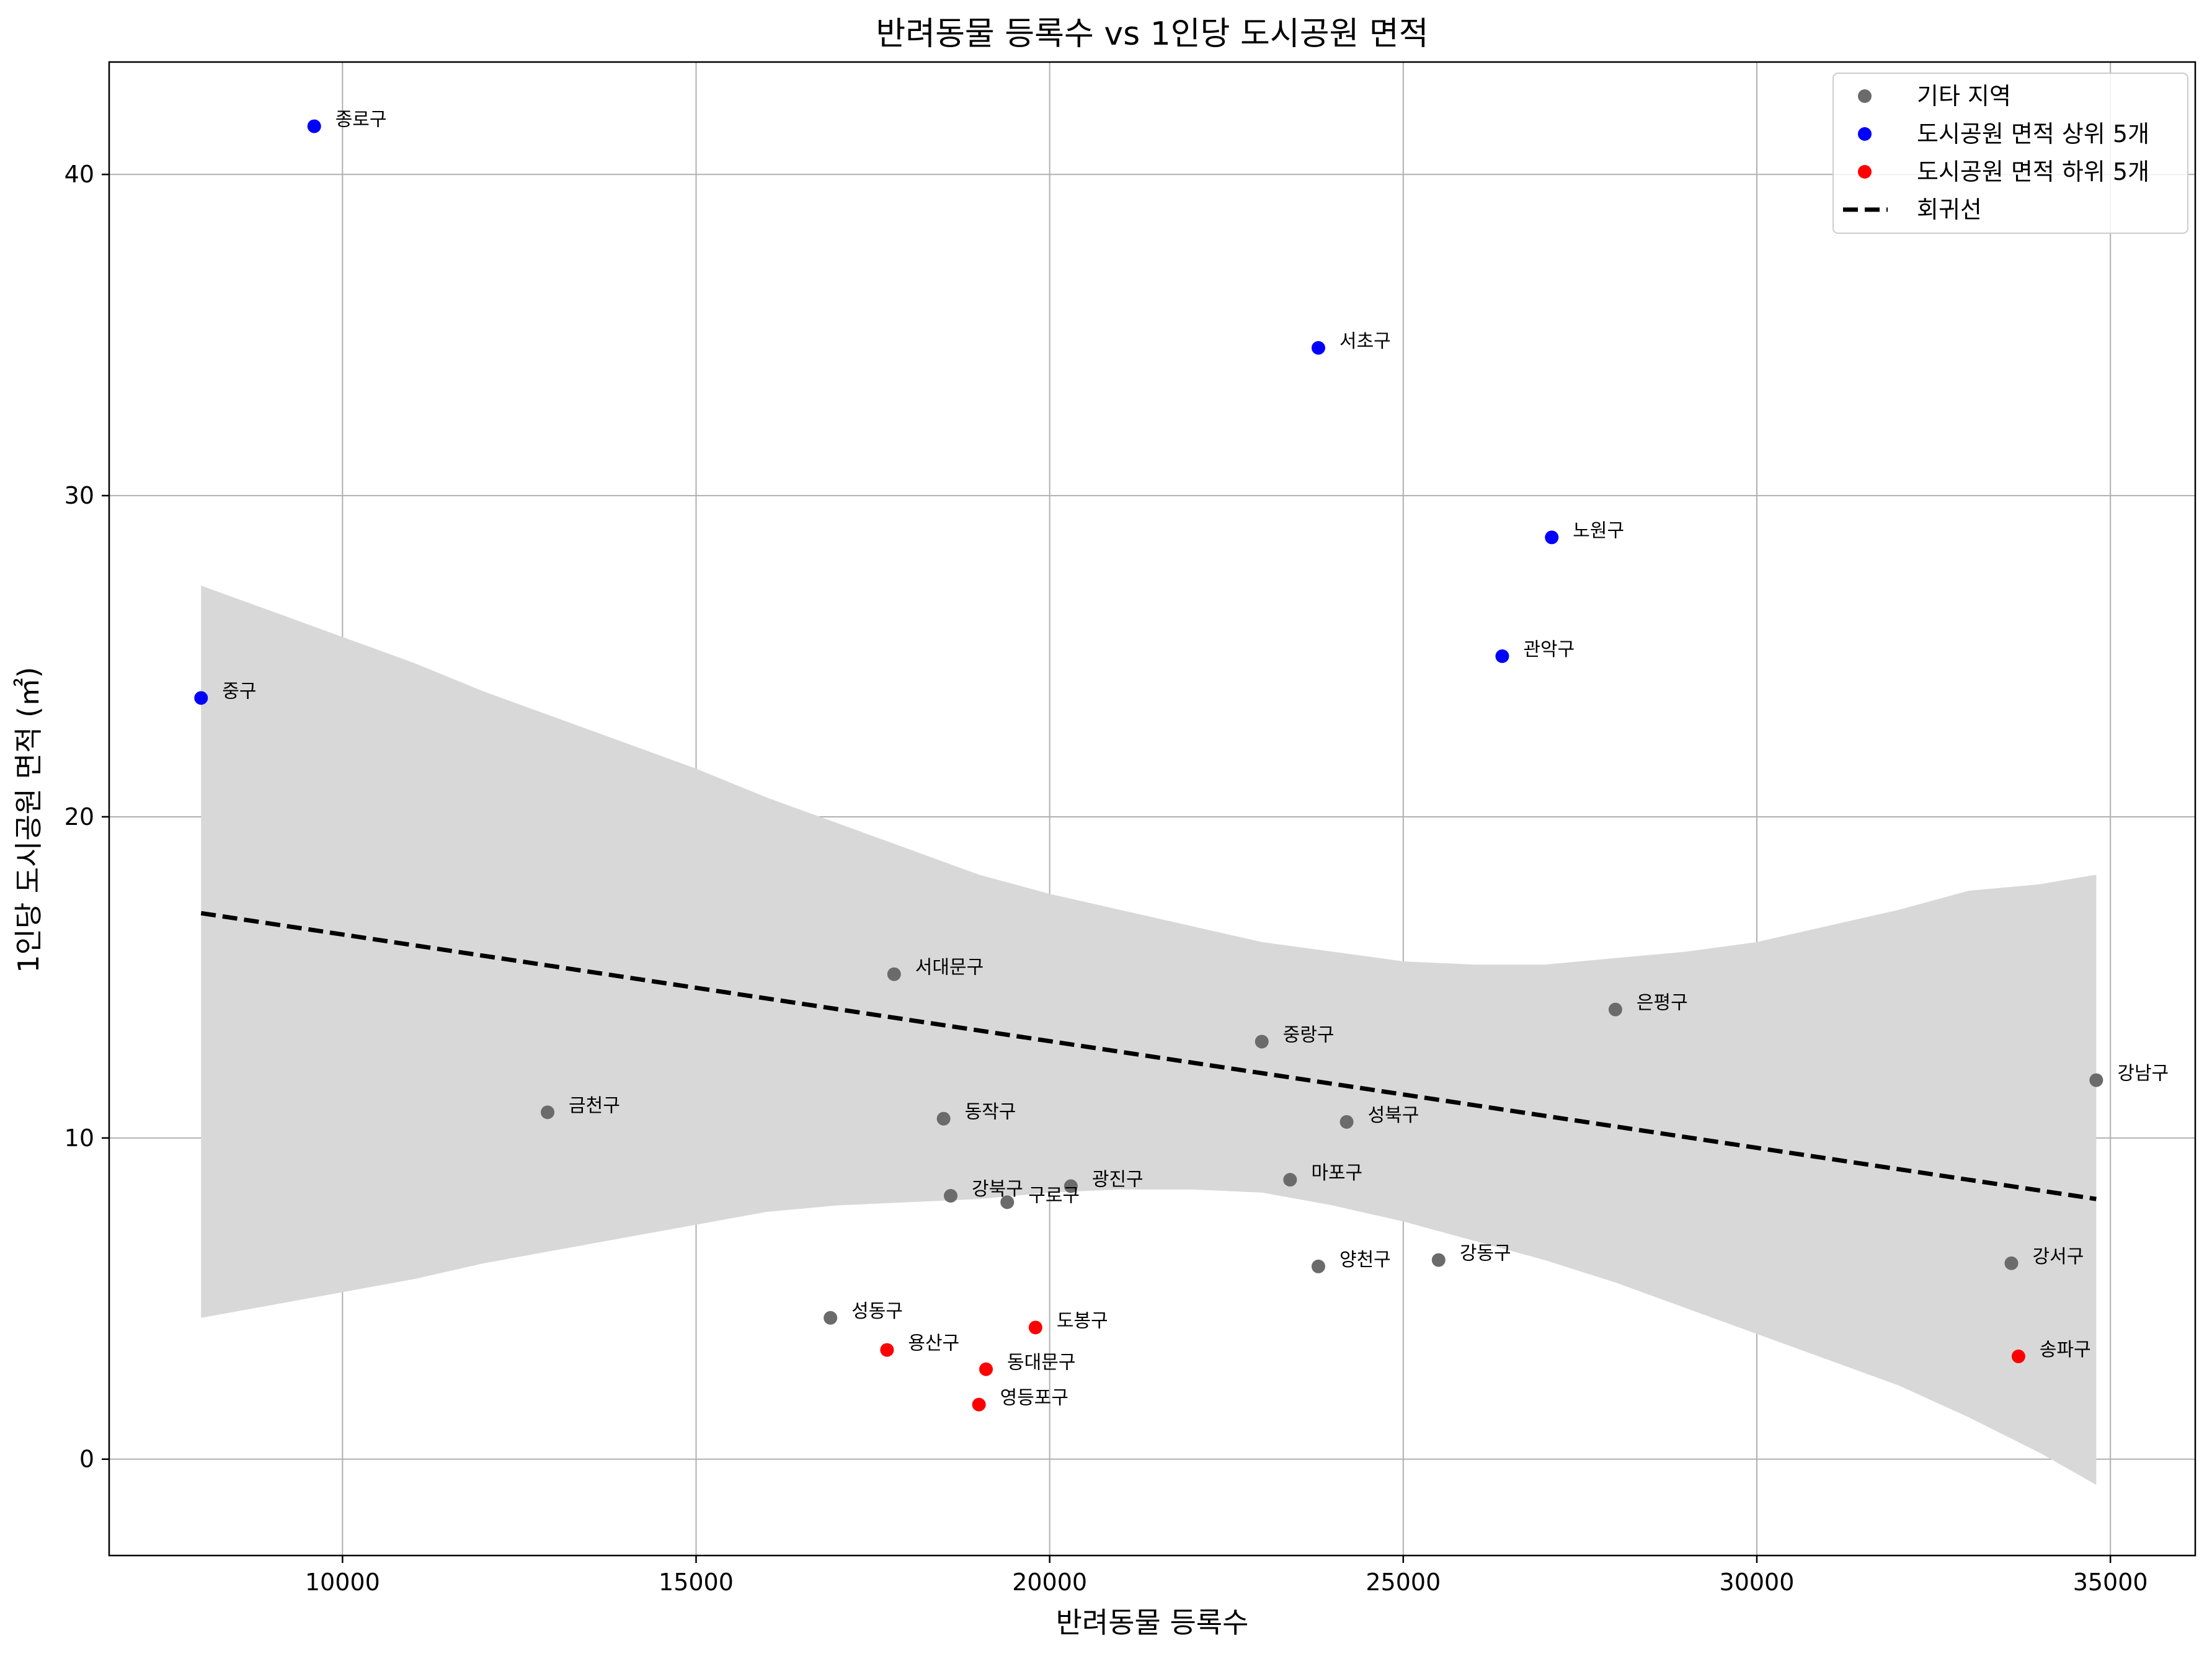 Image resolution: width=2212 pixels, height=1656 pixels. Describe the element at coordinates (1949, 210) in the screenshot. I see `legend-label: 회귀선` at that location.